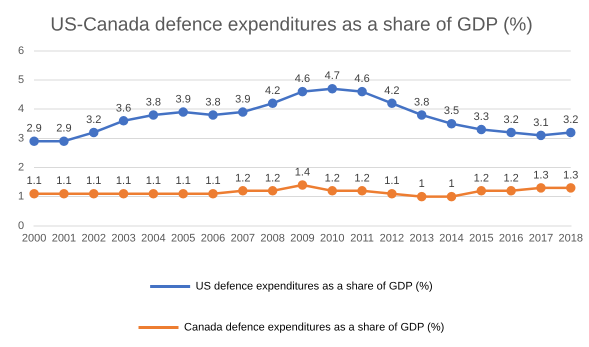  I want to click on data-label: 1.4, so click(302, 172).